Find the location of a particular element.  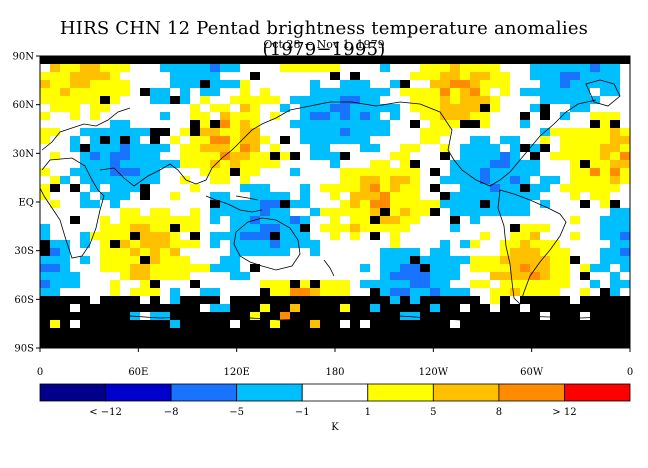

colorbar-tick-label: < −12 is located at coordinates (105, 412).